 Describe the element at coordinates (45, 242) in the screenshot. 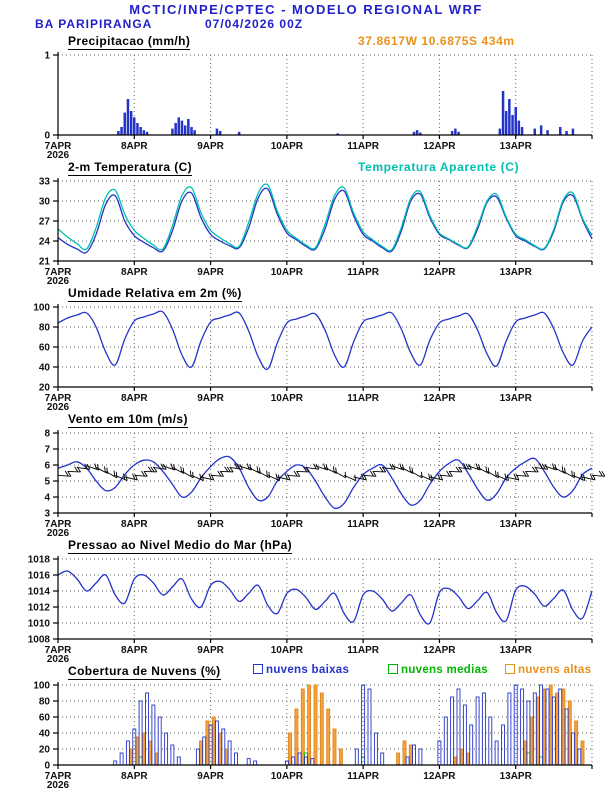

I see `y-tick-label: 24` at that location.